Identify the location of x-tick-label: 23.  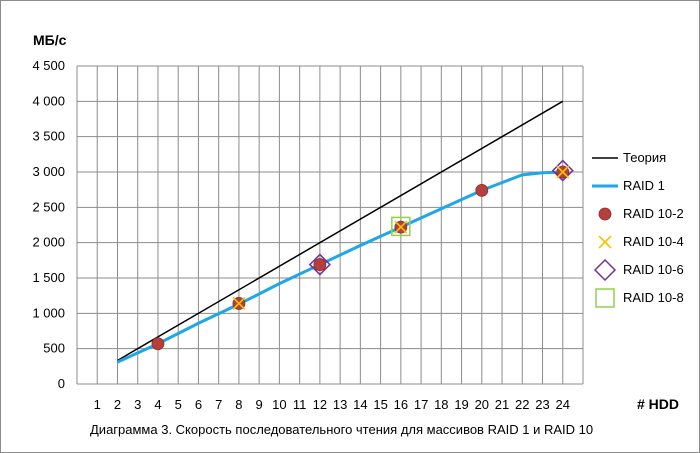
(542, 404).